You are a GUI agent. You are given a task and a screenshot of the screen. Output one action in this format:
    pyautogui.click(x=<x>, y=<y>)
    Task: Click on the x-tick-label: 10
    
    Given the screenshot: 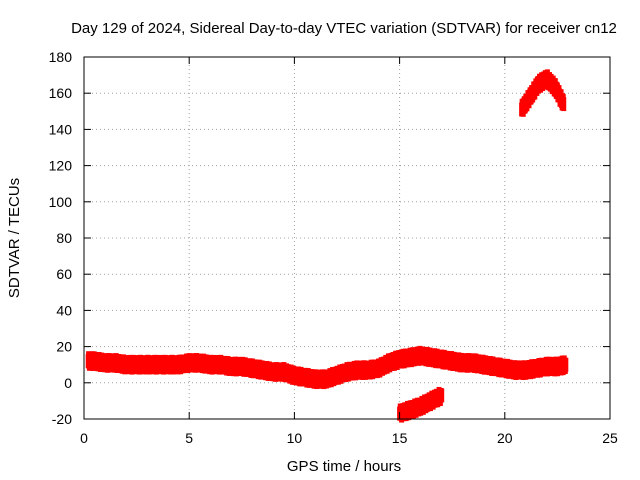 What is the action you would take?
    pyautogui.click(x=295, y=438)
    